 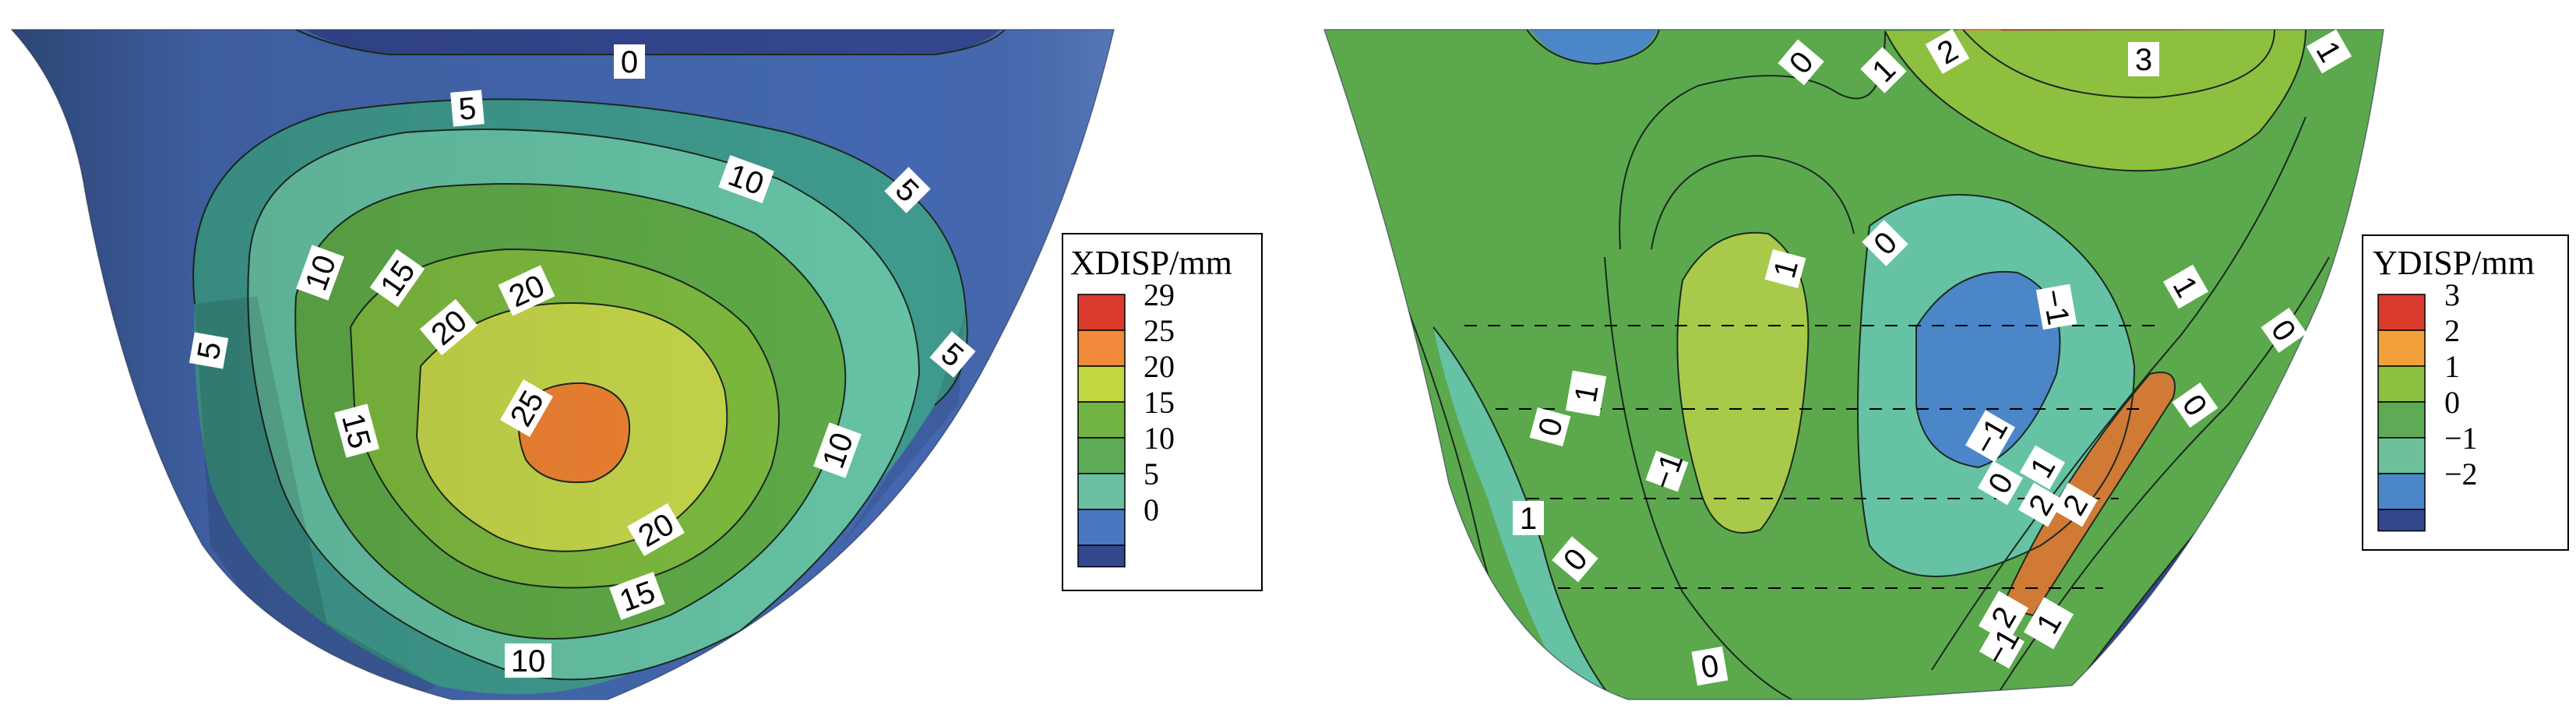 What do you see at coordinates (1528, 519) in the screenshot?
I see `contour-label: 1` at bounding box center [1528, 519].